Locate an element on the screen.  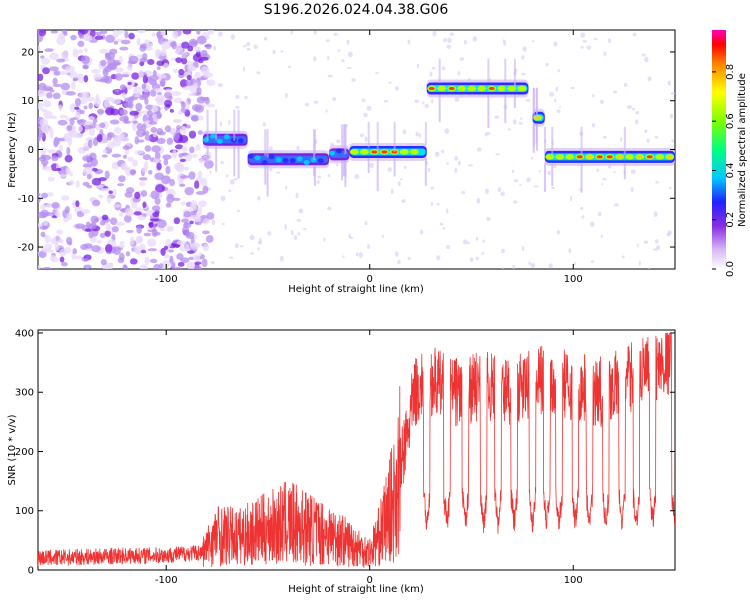
colorbar-label: Normalized spectral amplitude is located at coordinates (742, 150).